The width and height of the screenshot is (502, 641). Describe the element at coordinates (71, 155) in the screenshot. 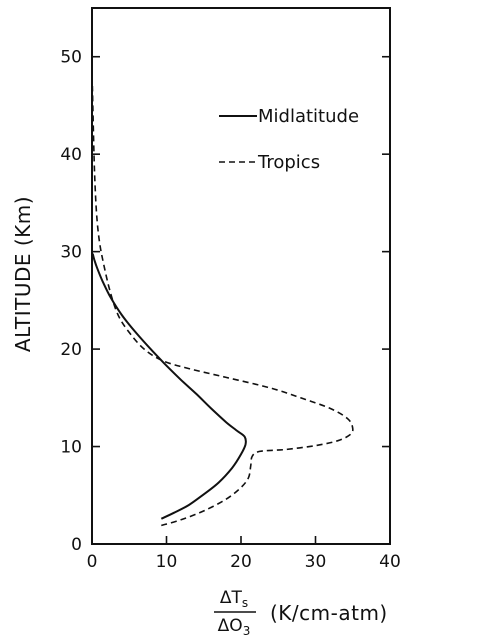

I see `y-tick-label: 40` at that location.